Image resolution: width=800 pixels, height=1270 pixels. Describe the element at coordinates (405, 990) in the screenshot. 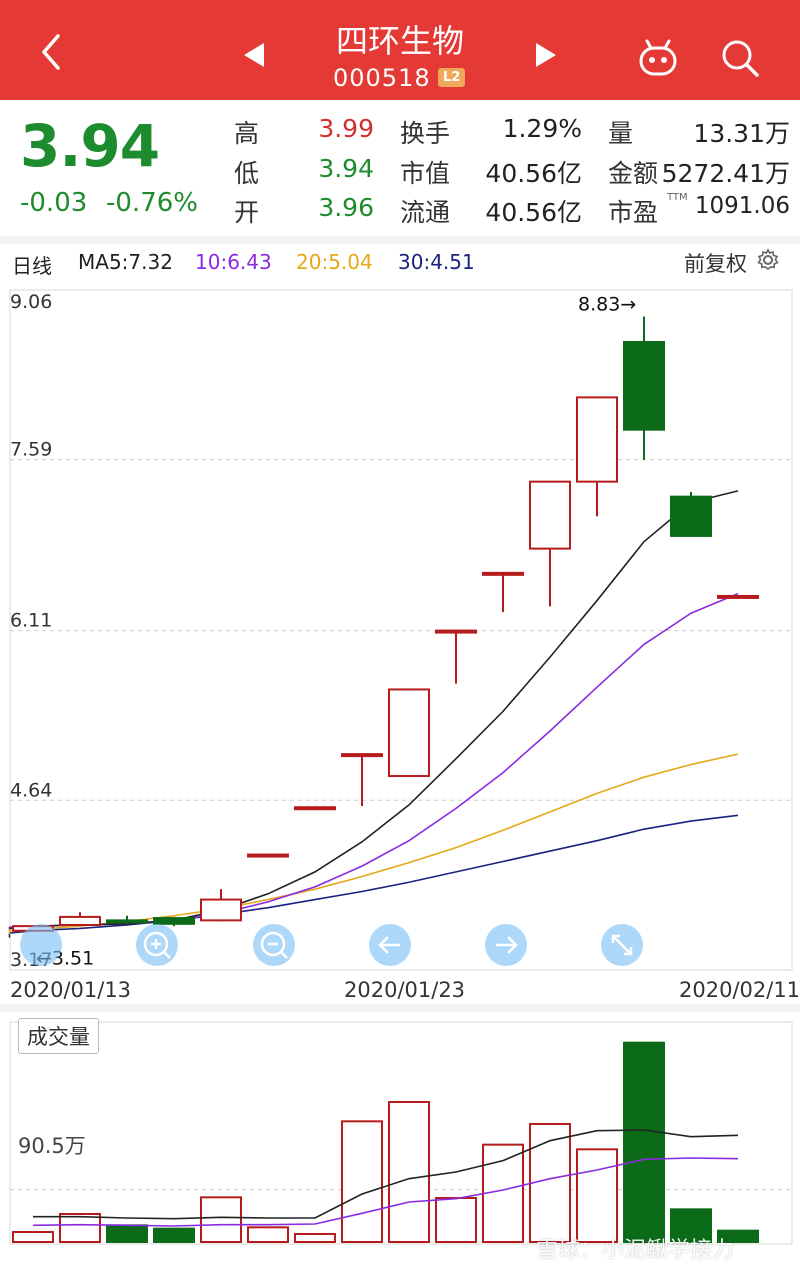

I see `date-label-mid: 2020/01/23` at that location.